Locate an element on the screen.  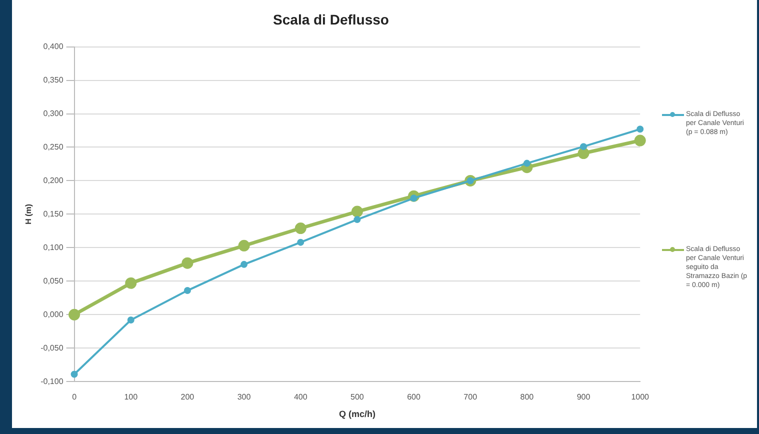
y-tick-label: -0,100 is located at coordinates (52, 381).